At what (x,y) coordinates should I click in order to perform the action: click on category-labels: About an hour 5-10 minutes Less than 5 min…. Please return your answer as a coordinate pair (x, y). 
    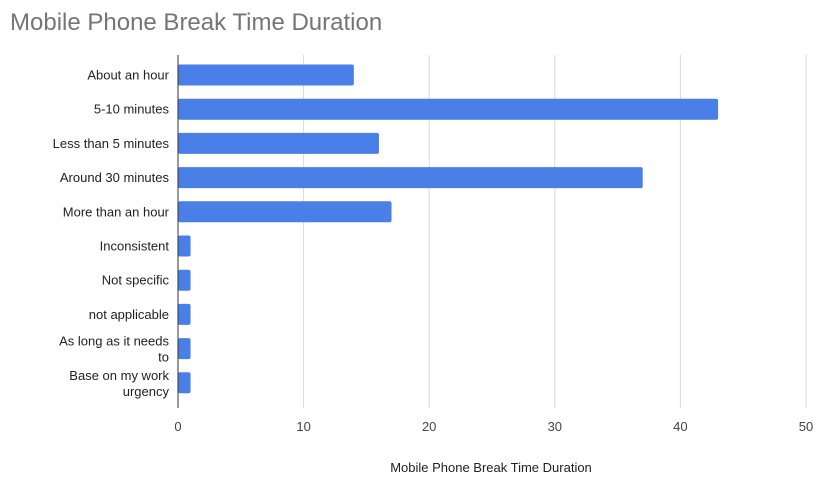
    Looking at the image, I should click on (111, 233).